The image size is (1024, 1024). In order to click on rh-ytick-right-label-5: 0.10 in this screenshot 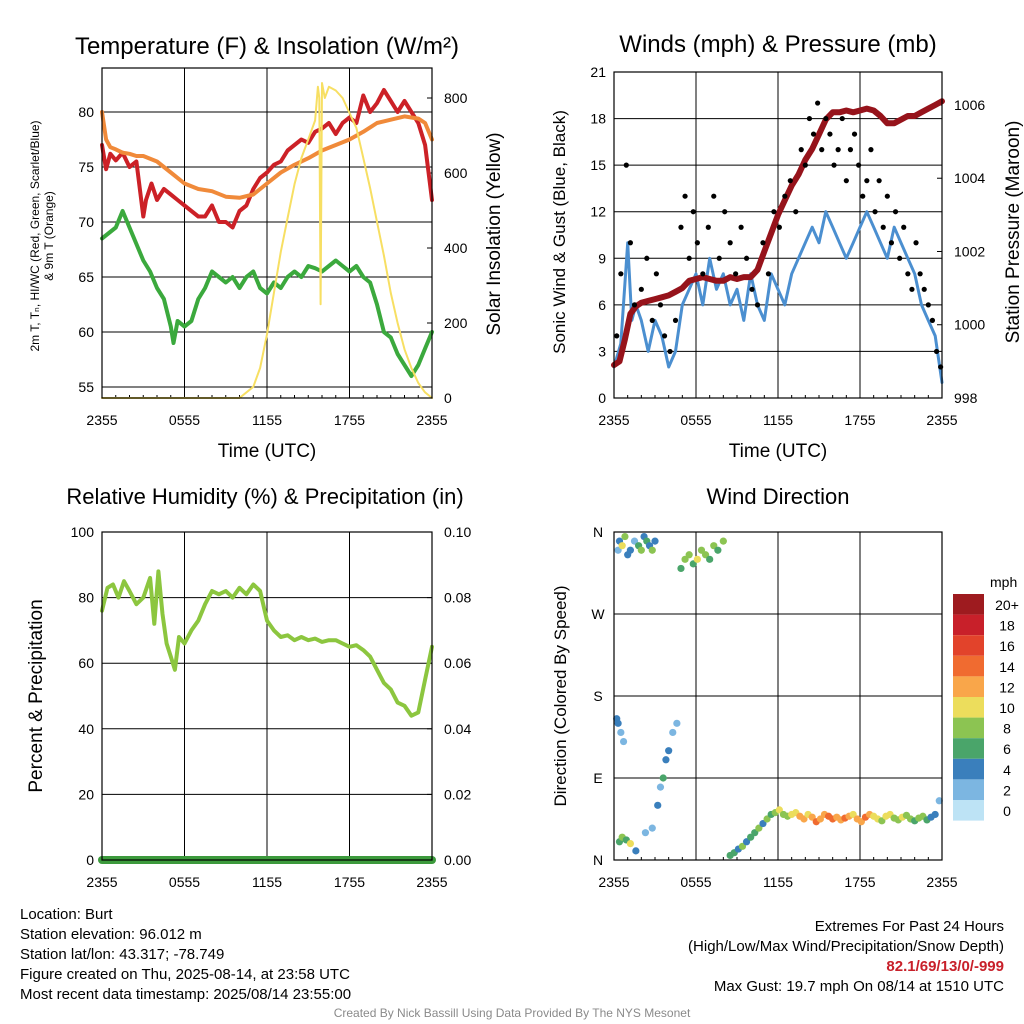, I will do `click(457, 532)`.